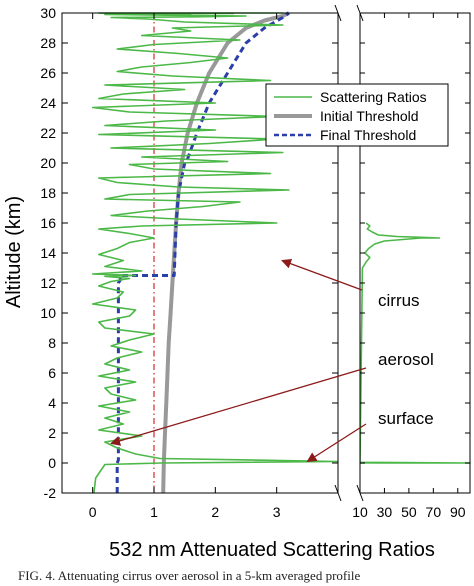 The width and height of the screenshot is (474, 586). Describe the element at coordinates (48, 283) in the screenshot. I see `y-tick-label: 12` at that location.